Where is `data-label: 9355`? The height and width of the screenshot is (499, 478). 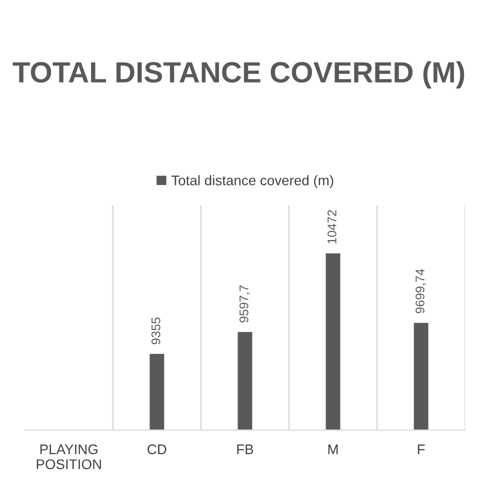 data-label: 9355 is located at coordinates (155, 331).